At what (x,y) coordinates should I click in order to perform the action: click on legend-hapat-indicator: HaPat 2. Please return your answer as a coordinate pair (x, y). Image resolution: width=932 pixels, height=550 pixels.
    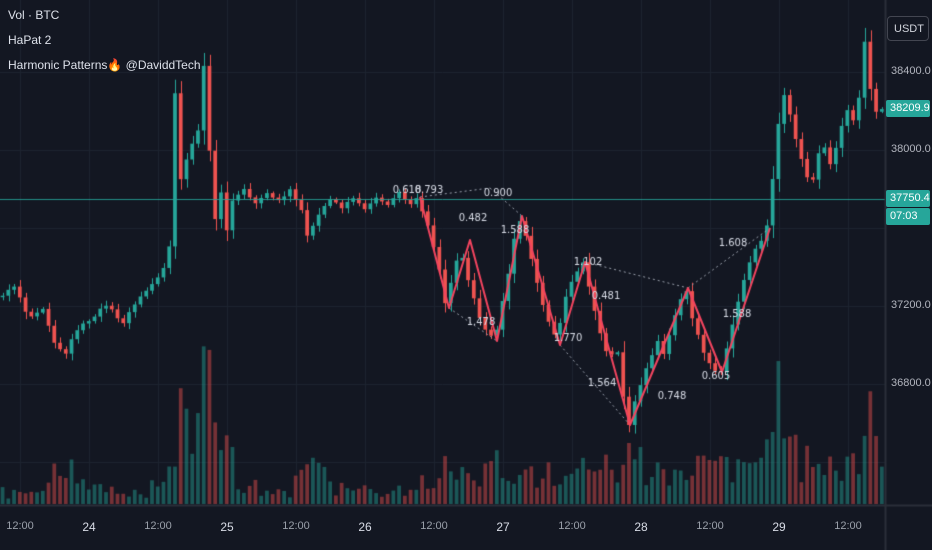
    Looking at the image, I should click on (30, 40).